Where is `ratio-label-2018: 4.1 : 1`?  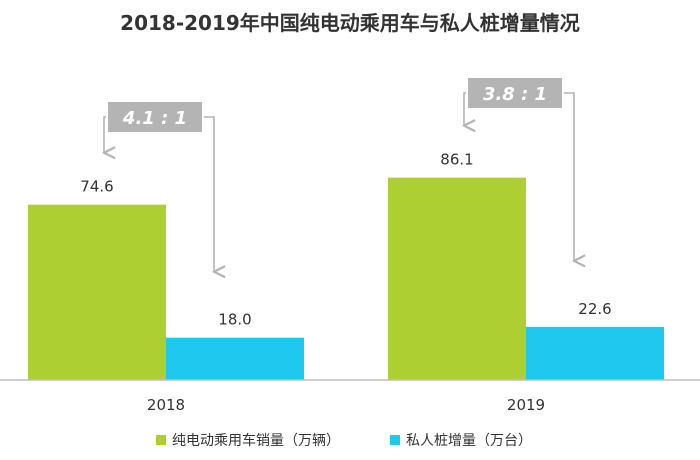
ratio-label-2018: 4.1 : 1 is located at coordinates (154, 118).